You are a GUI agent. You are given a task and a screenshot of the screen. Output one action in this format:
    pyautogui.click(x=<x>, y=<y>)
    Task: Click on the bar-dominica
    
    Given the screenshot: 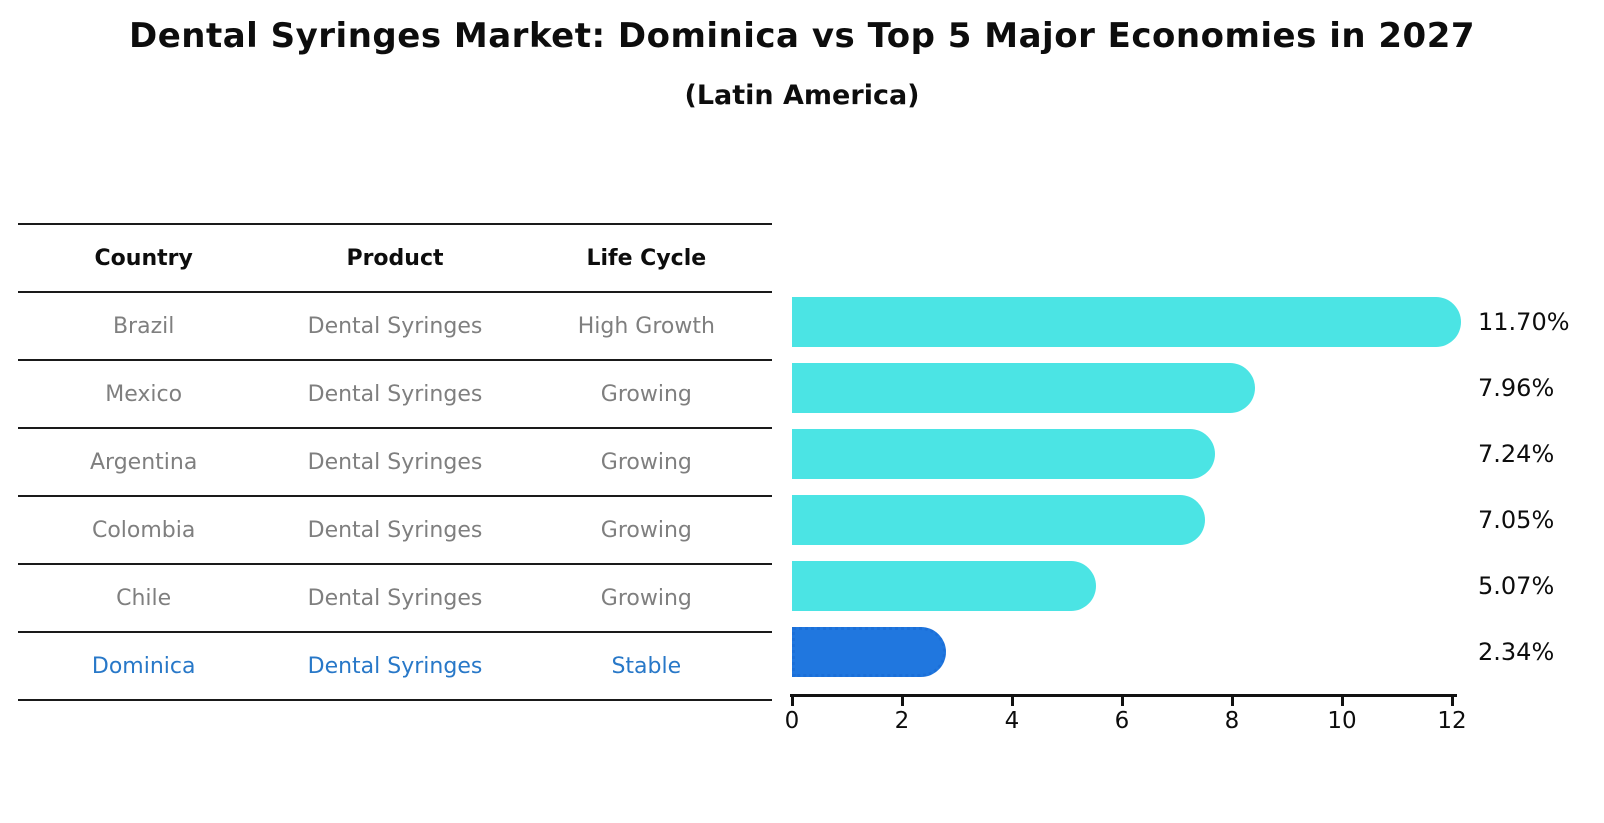 What is the action you would take?
    pyautogui.click(x=869, y=652)
    